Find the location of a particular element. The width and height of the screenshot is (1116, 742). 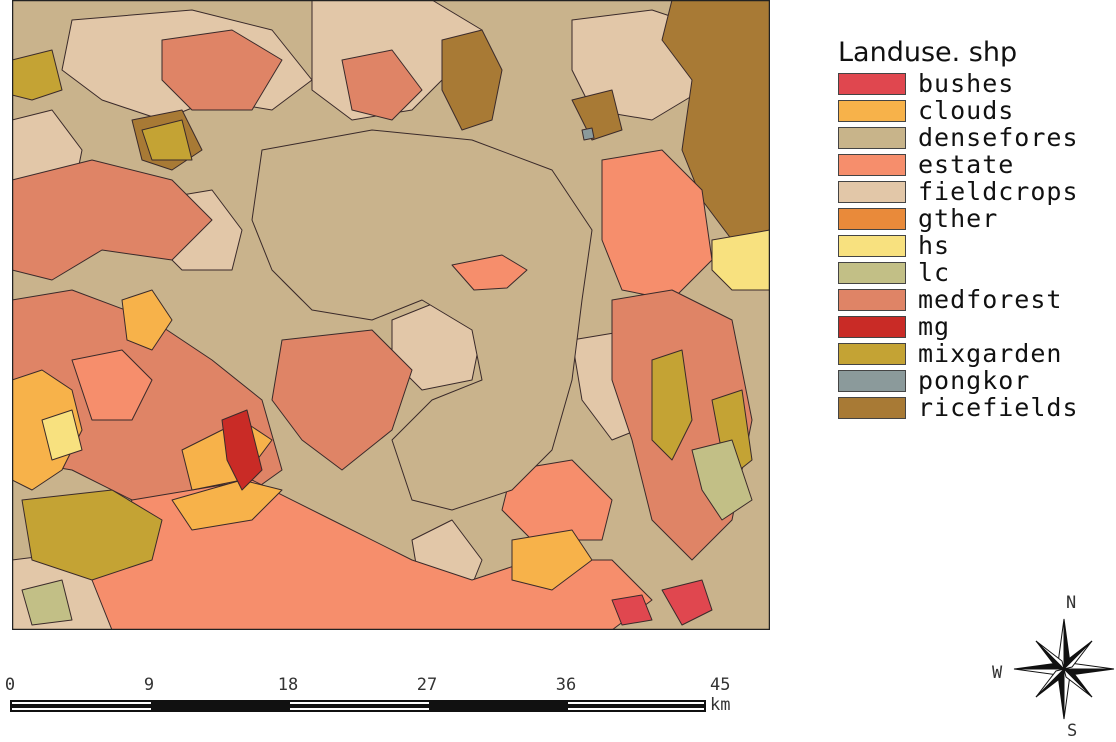

legend-label: densefores is located at coordinates (998, 137).